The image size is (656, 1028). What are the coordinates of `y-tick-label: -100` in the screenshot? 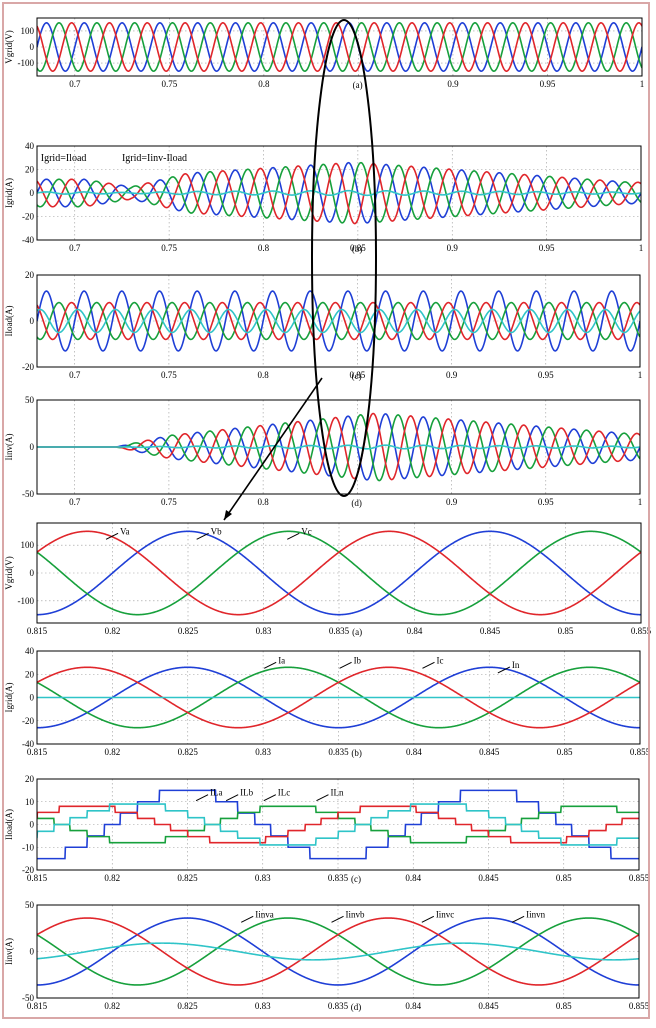 It's located at (26, 63).